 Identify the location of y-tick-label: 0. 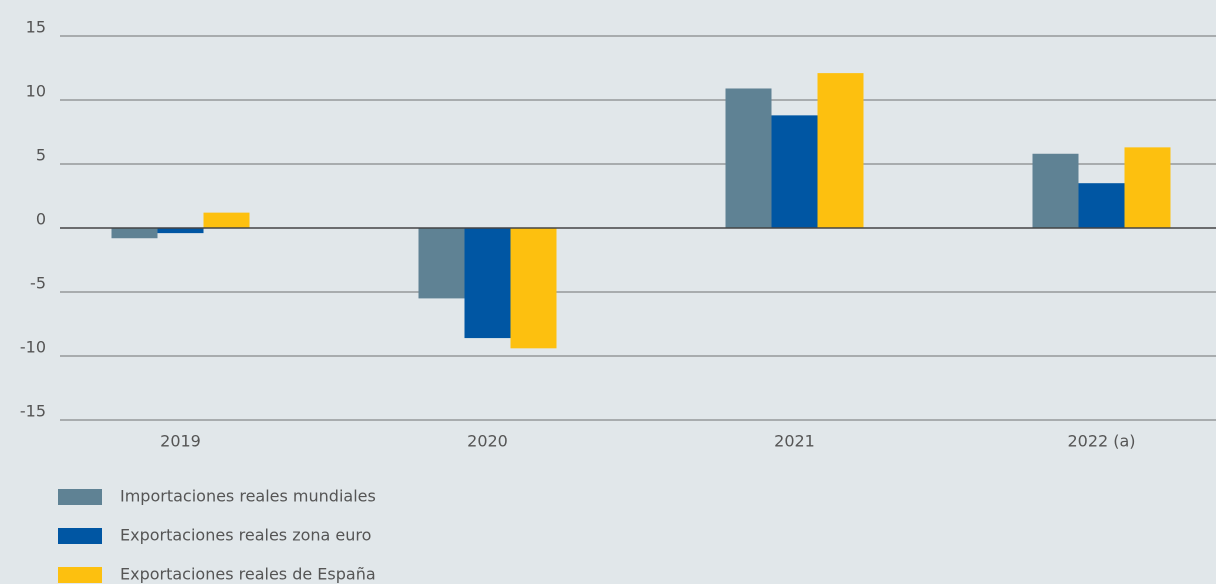
(41, 219).